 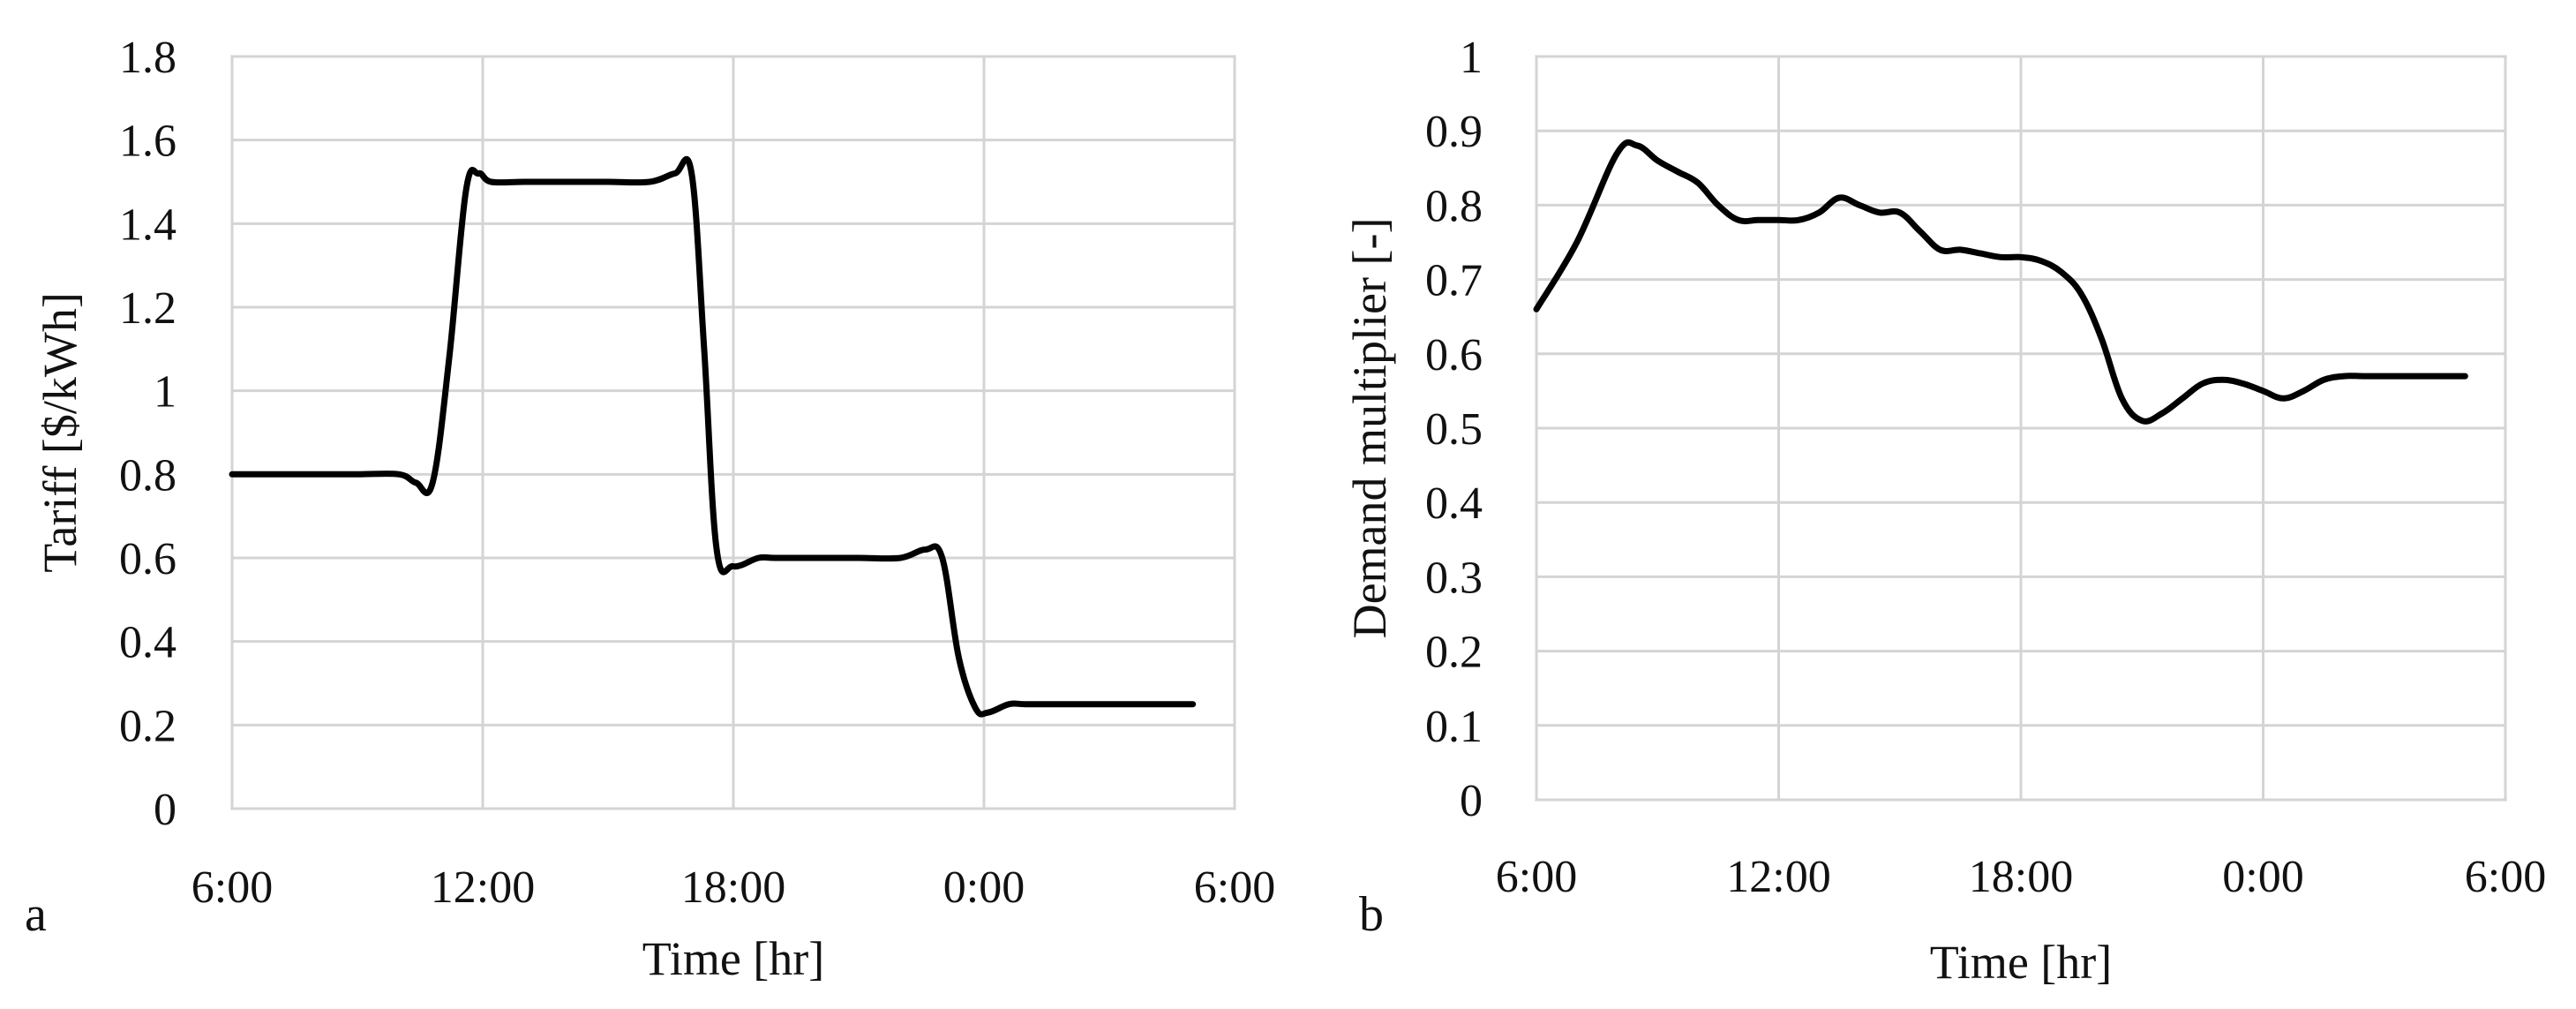 I want to click on y-tick-label-a-6: 1.2, so click(x=147, y=308).